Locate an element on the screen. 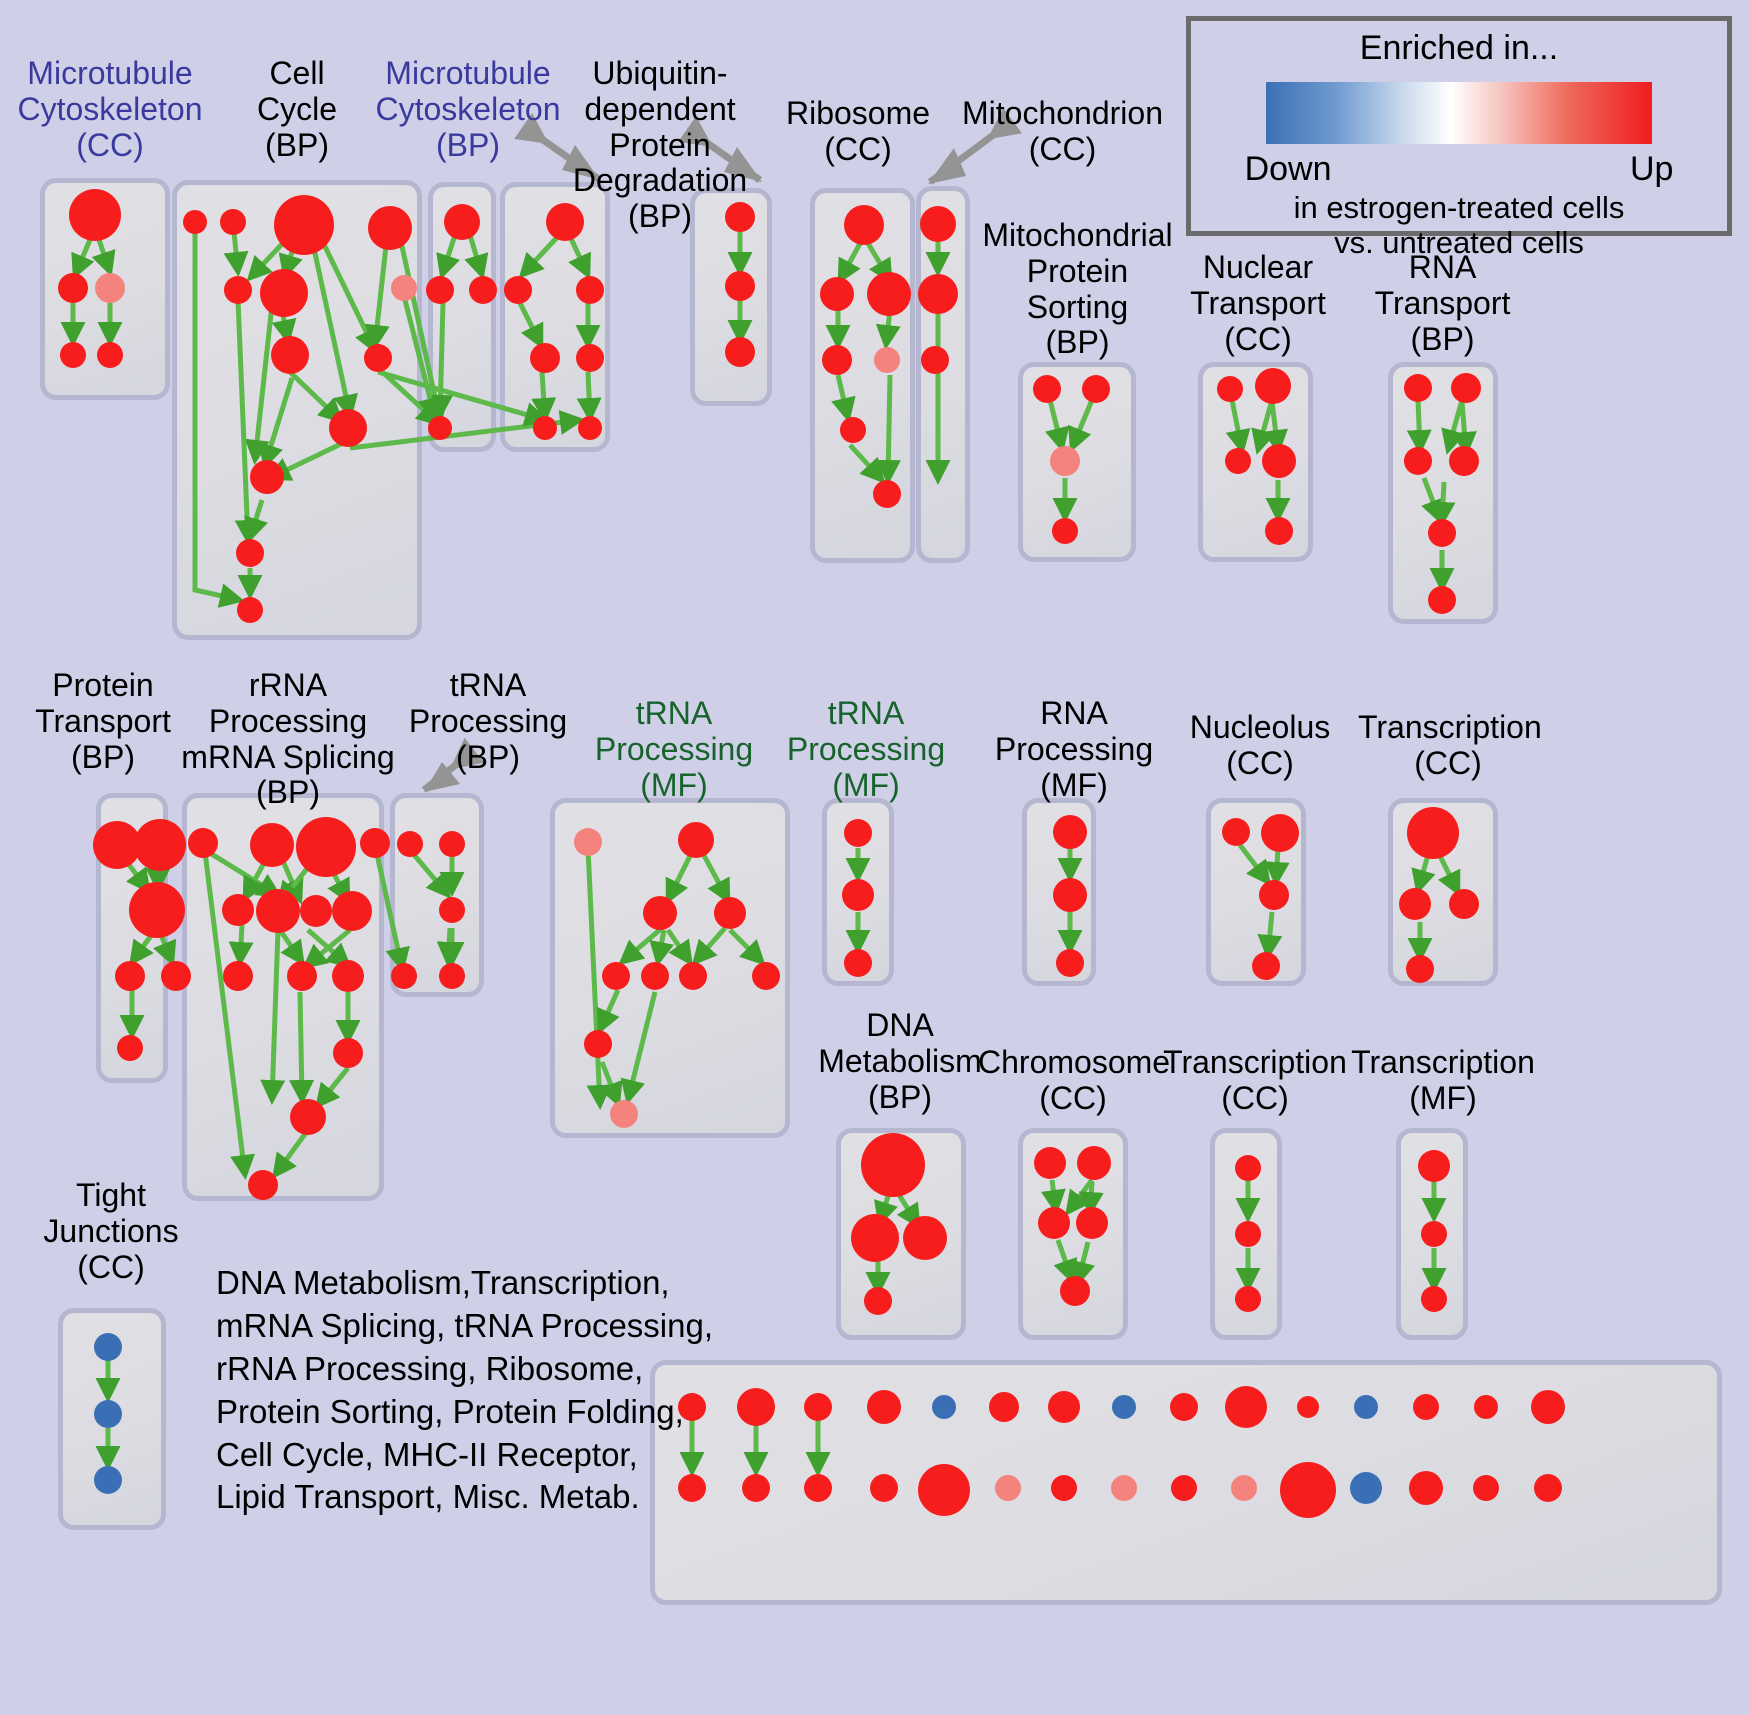  cluster-box-transcription-cc-top is located at coordinates (1443, 892).